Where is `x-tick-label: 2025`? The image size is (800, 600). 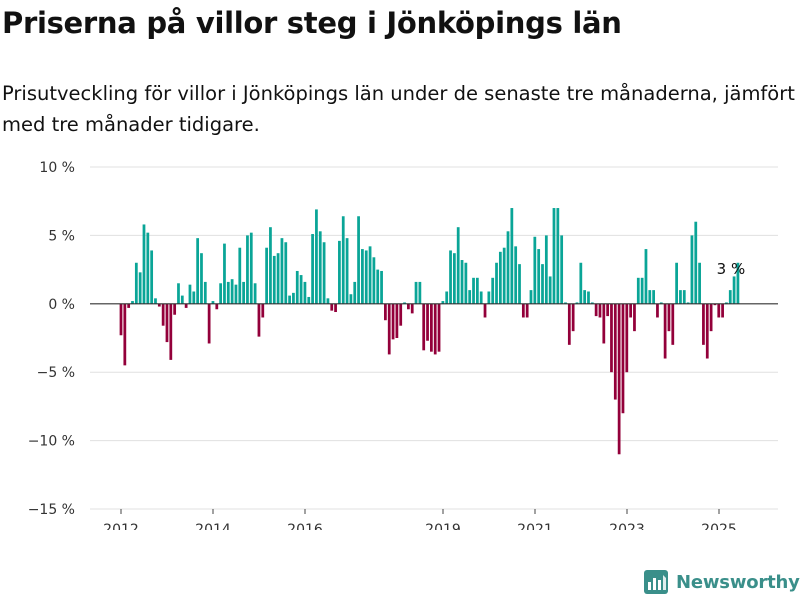 x-tick-label: 2025 is located at coordinates (719, 526).